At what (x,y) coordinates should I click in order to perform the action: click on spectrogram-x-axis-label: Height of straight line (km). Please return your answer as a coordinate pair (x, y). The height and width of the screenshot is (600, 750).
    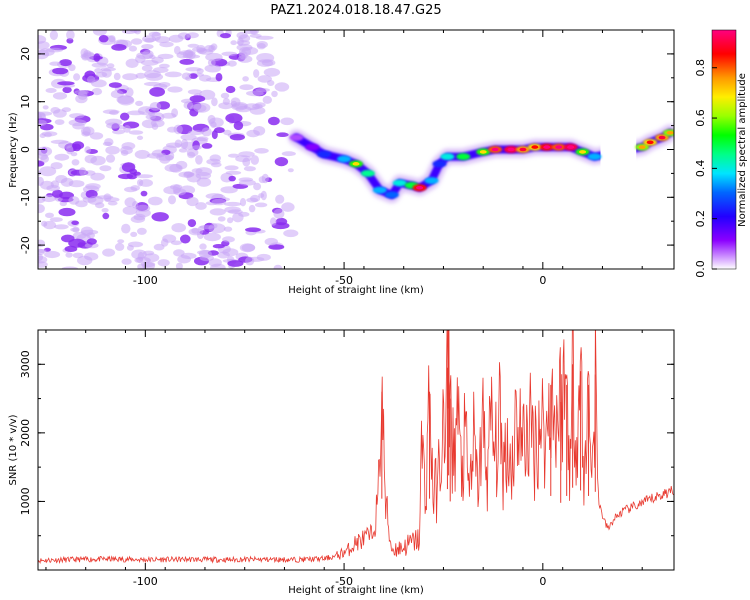
    Looking at the image, I should click on (356, 290).